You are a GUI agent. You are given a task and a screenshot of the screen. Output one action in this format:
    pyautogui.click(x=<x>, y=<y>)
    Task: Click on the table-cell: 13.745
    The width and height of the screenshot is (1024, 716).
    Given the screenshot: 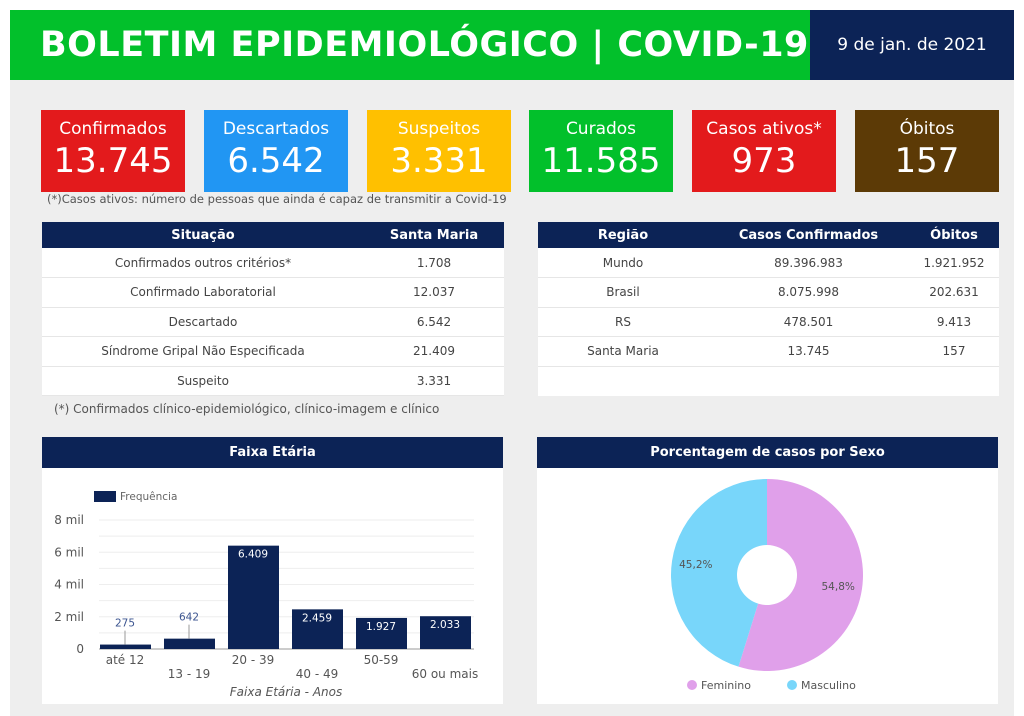 What is the action you would take?
    pyautogui.click(x=808, y=351)
    